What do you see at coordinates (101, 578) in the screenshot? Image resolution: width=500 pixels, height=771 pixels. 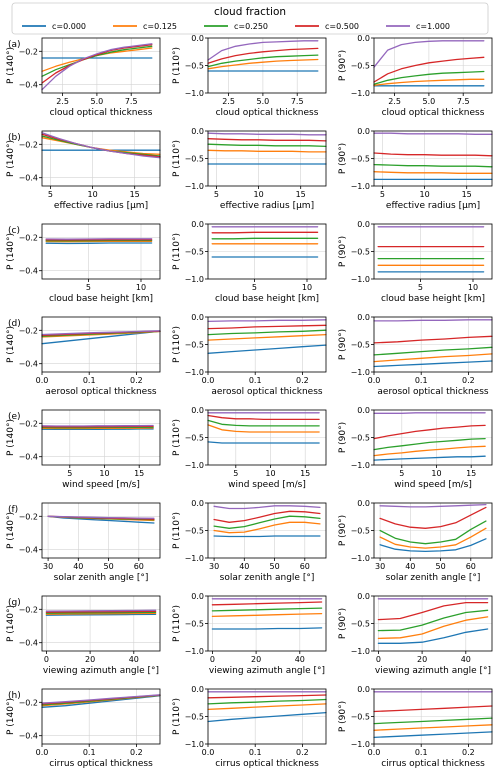 I see `x-axis-label: solar zenith angle [°]` at bounding box center [101, 578].